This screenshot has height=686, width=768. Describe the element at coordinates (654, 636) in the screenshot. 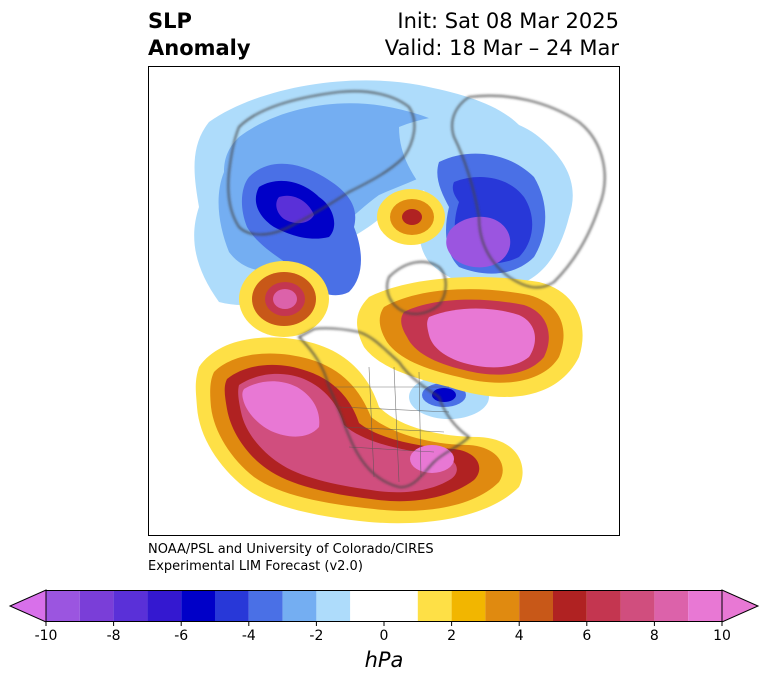

I see `colorbar-tick-label: 8` at that location.